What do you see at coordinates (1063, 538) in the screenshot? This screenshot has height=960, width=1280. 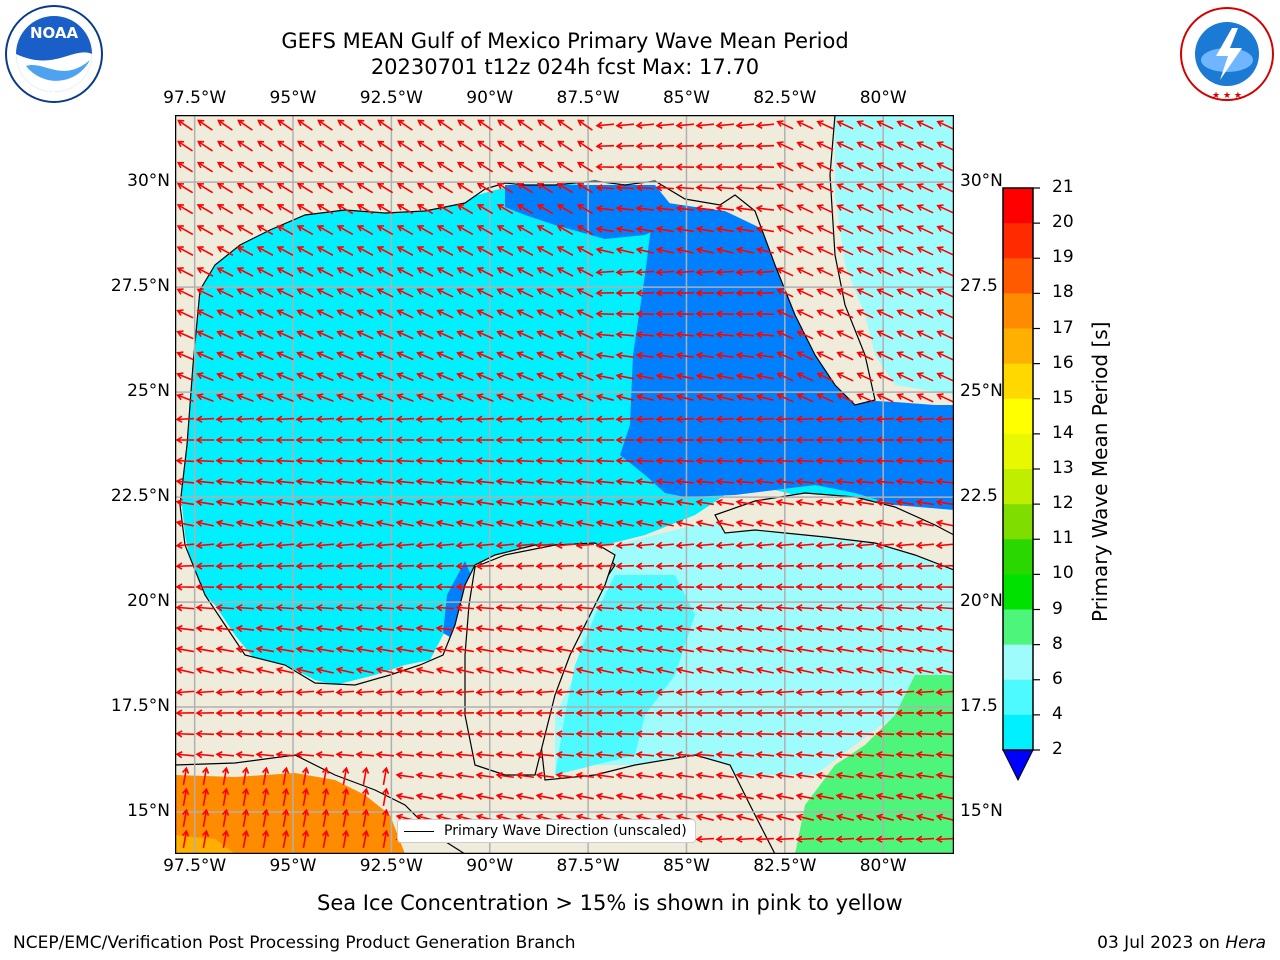 I see `colorbar-tick-label: 11` at bounding box center [1063, 538].